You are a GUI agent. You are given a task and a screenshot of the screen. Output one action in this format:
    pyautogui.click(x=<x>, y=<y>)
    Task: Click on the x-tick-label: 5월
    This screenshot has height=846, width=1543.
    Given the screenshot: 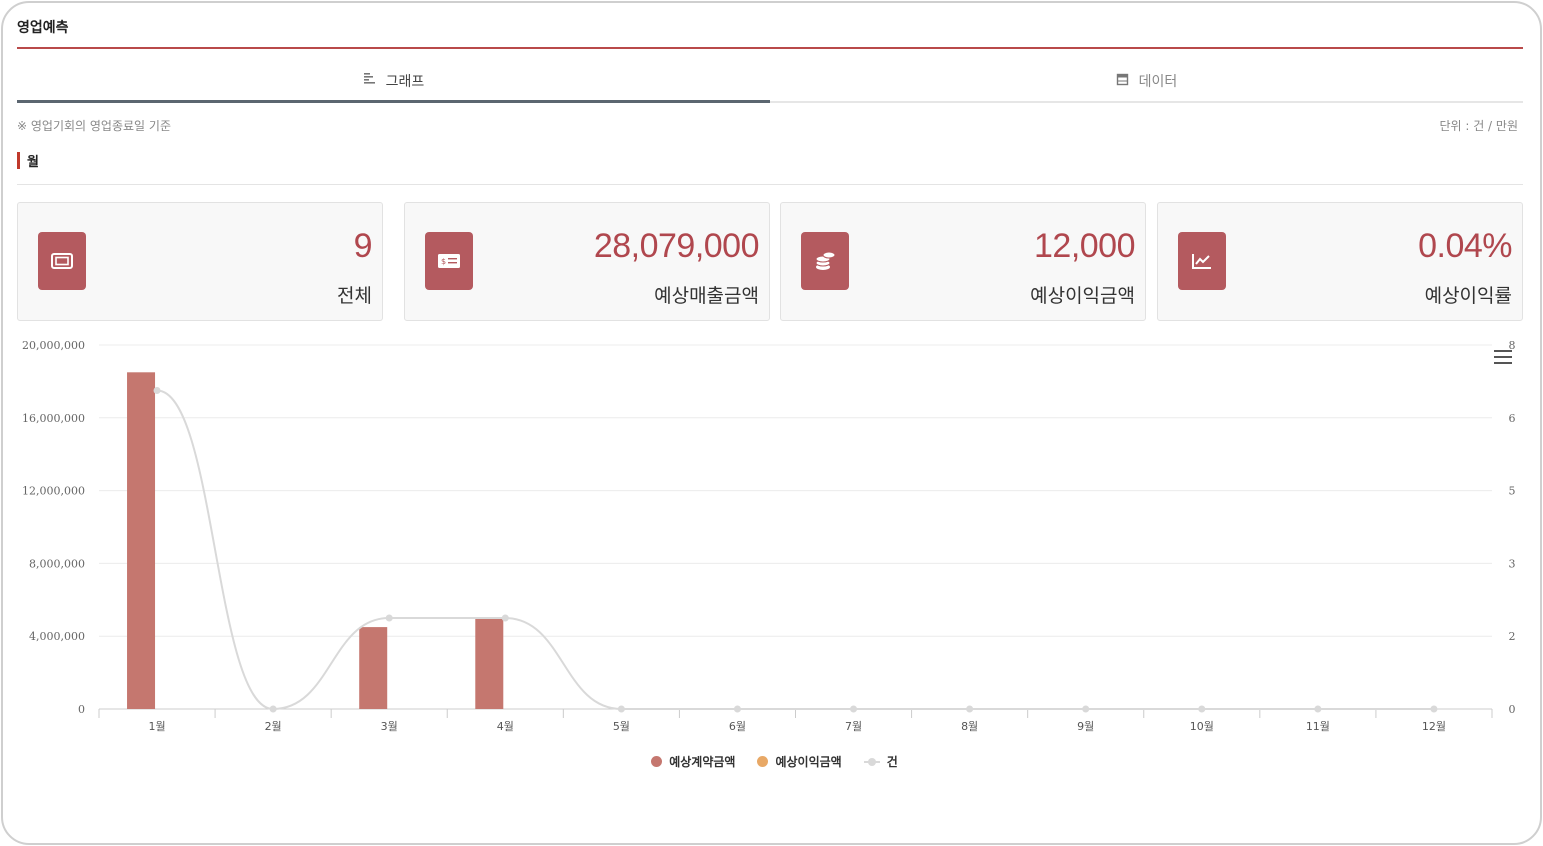 What is the action you would take?
    pyautogui.click(x=621, y=726)
    